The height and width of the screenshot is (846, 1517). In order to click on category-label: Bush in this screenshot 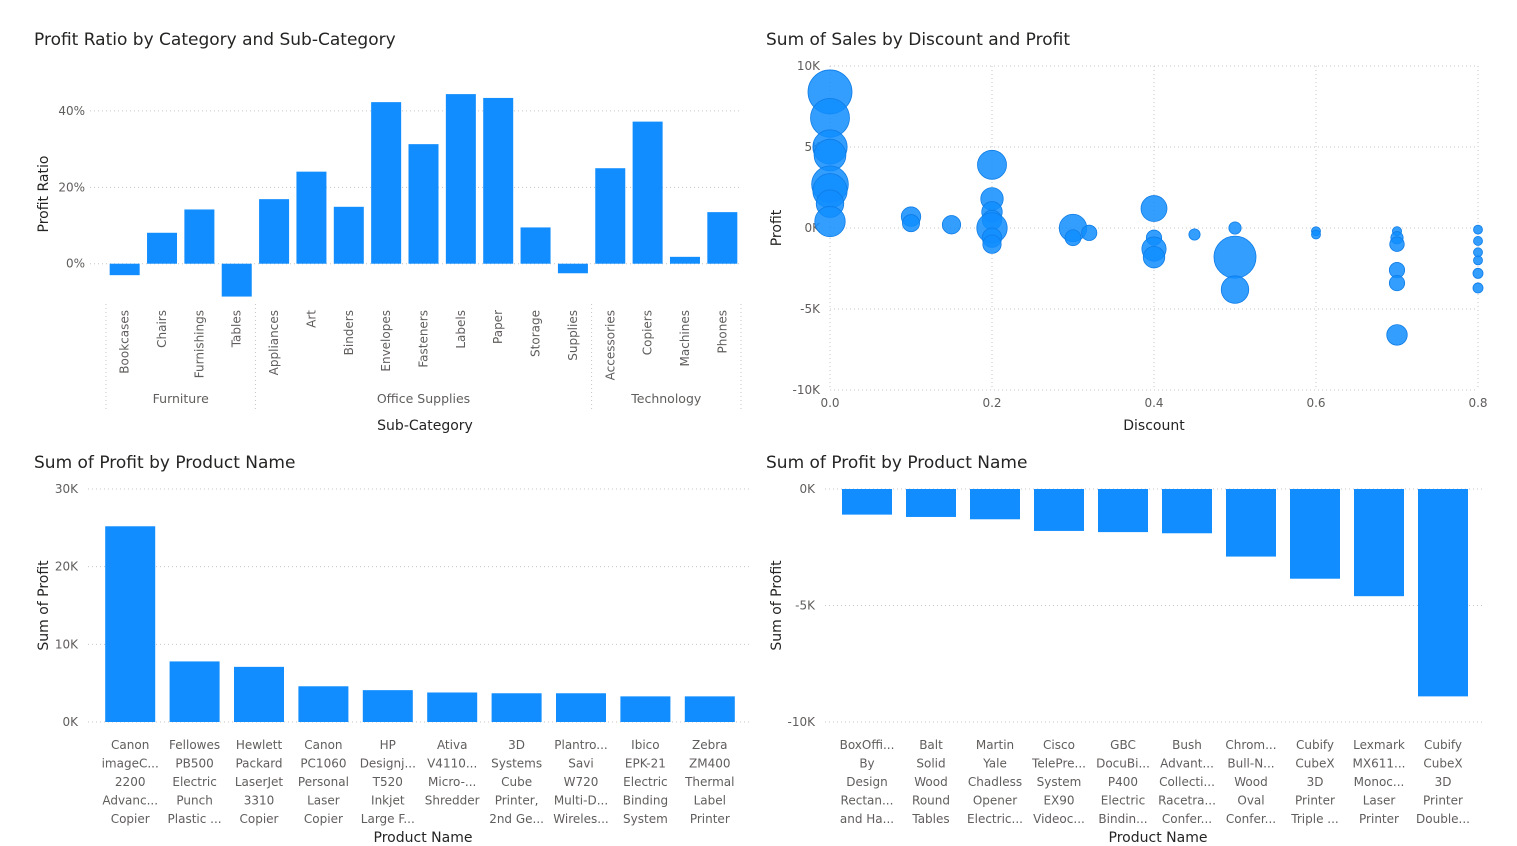, I will do `click(1187, 745)`.